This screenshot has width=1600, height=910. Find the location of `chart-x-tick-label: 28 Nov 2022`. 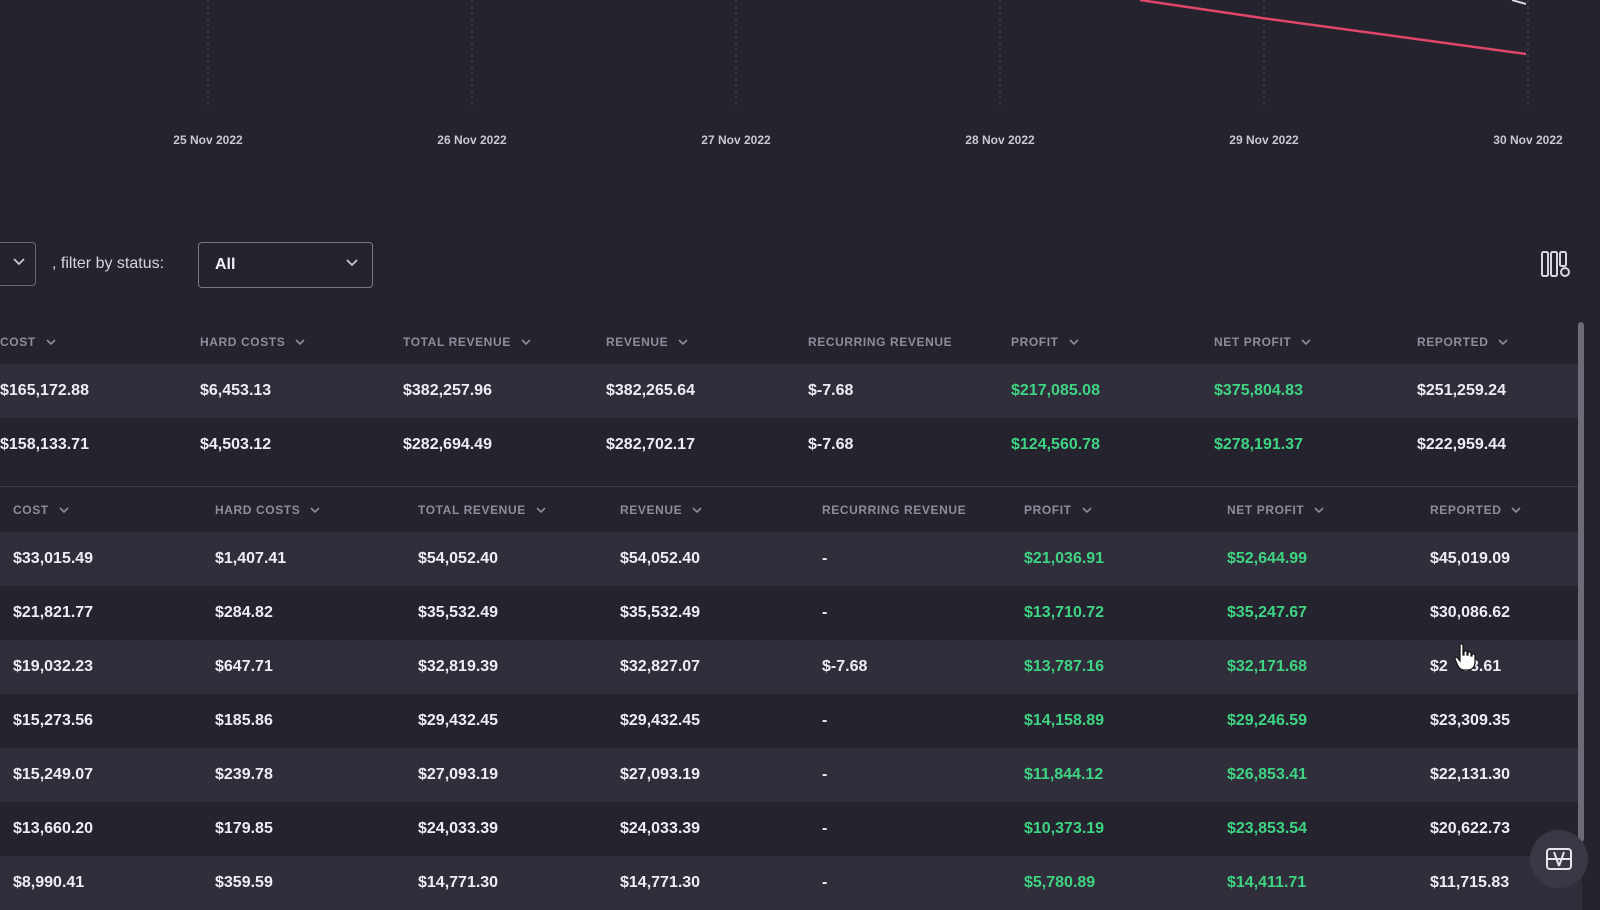

chart-x-tick-label: 28 Nov 2022 is located at coordinates (1000, 140).